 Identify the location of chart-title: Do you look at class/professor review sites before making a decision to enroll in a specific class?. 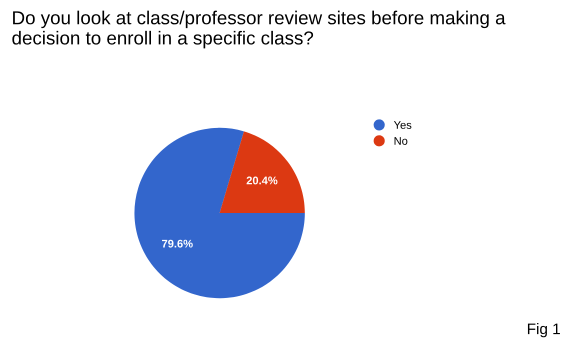
(259, 29).